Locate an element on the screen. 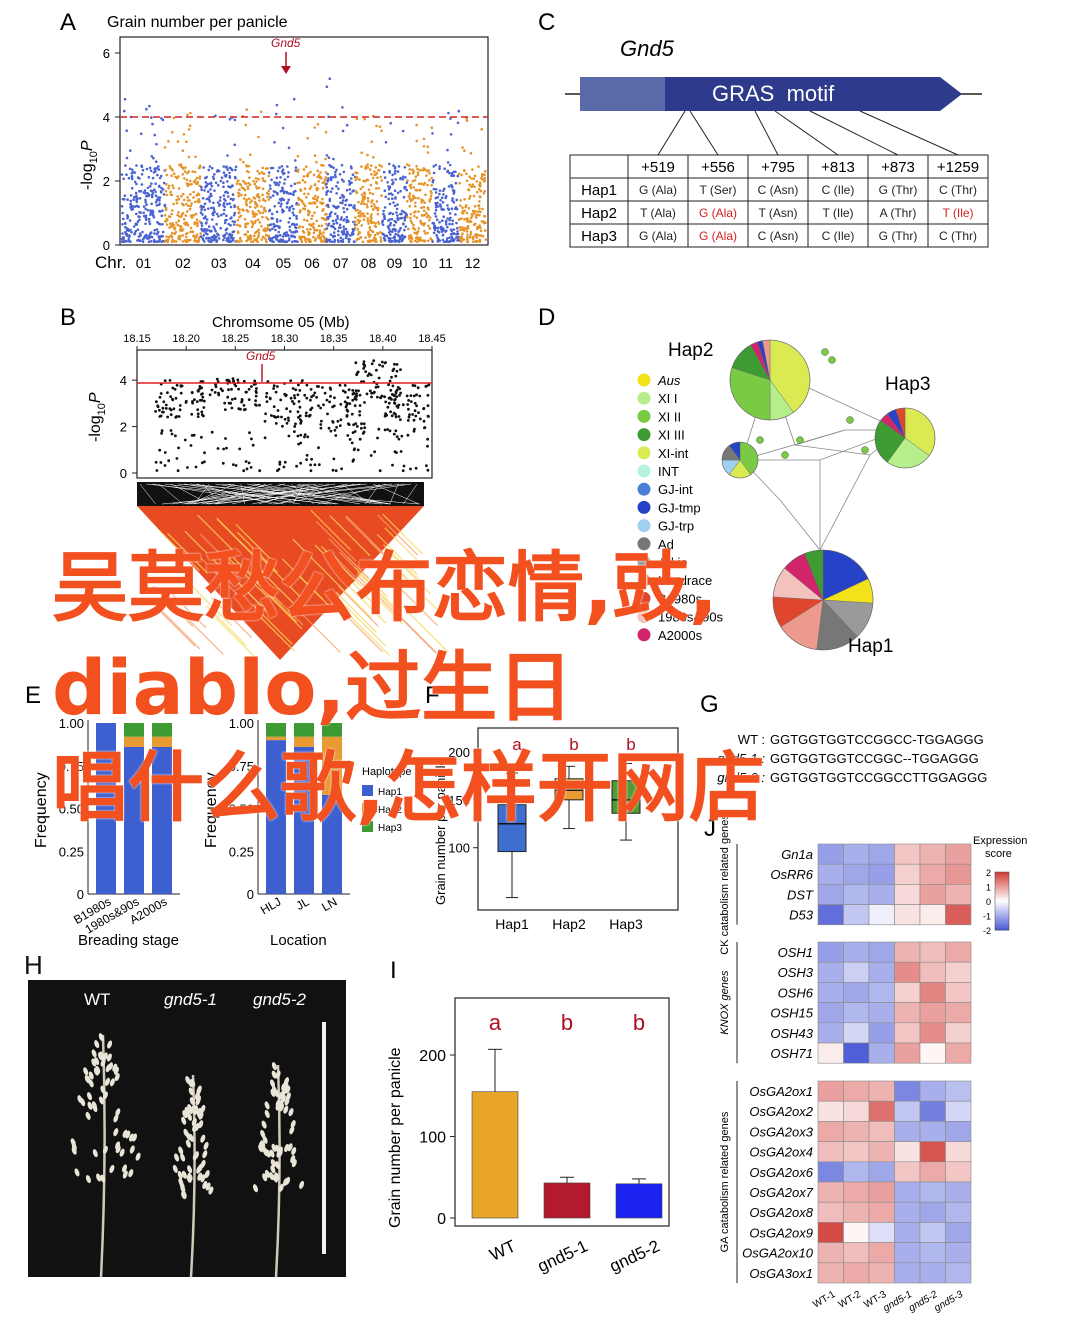 The width and height of the screenshot is (1073, 1339). i-ytick-label: 100 is located at coordinates (432, 1138).